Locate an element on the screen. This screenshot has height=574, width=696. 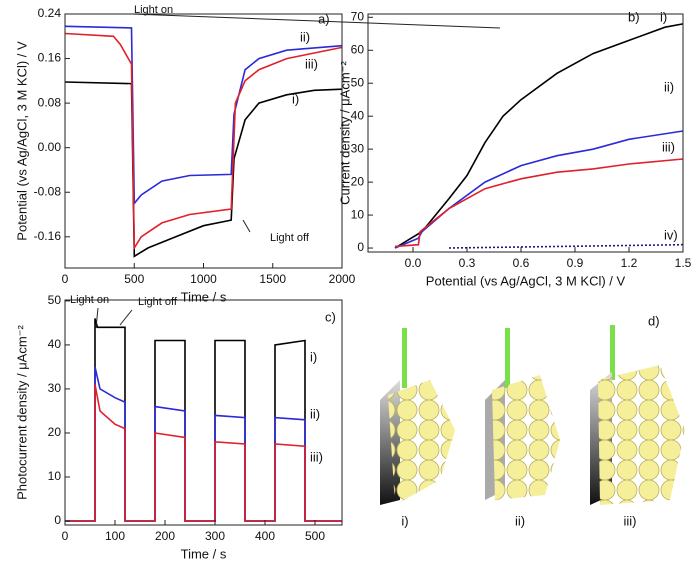
caption: ii) is located at coordinates (520, 520).